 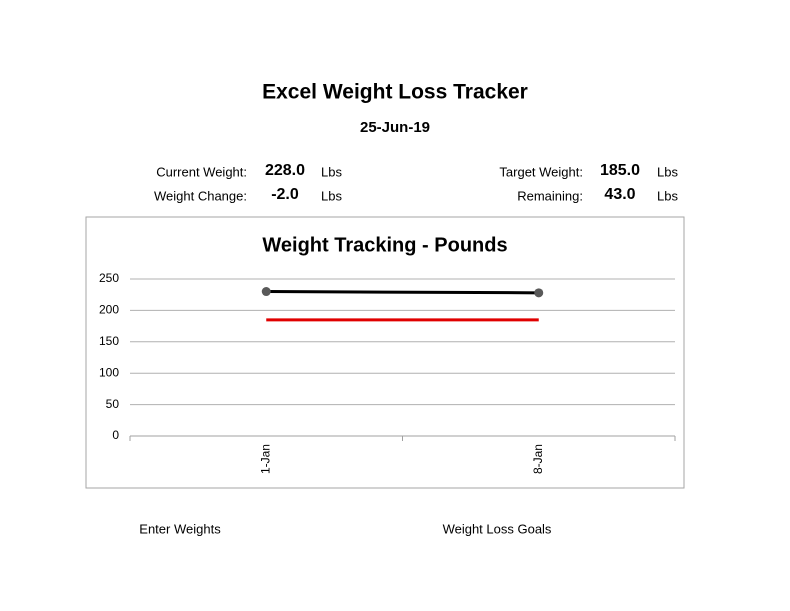 I want to click on y-tick-label: 200, so click(x=109, y=310).